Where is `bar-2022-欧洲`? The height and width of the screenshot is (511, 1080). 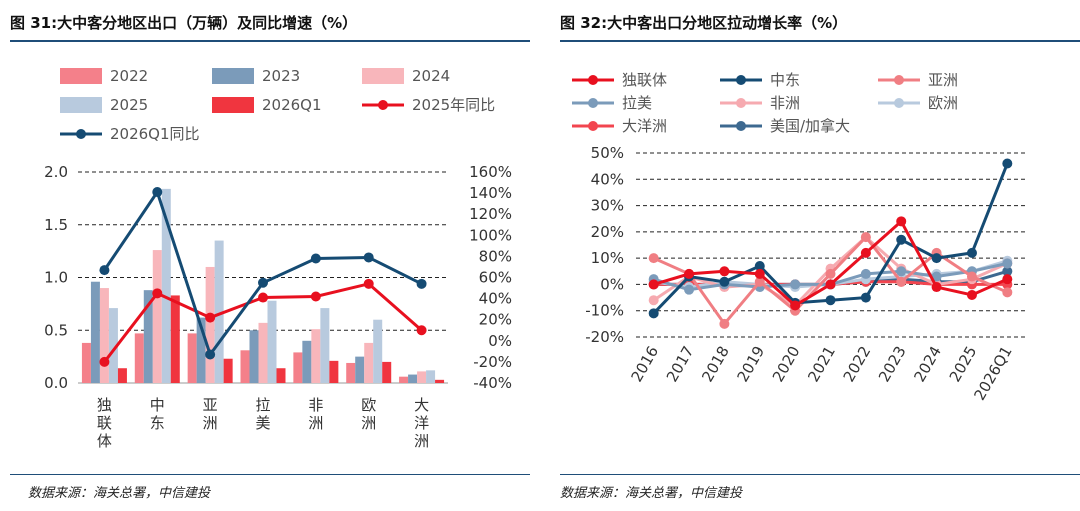 bar-2022-欧洲 is located at coordinates (351, 372).